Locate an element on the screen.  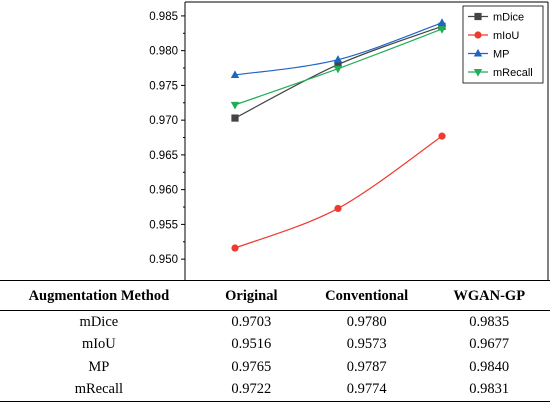
y-tick-label: 0.970 is located at coordinates (163, 121).